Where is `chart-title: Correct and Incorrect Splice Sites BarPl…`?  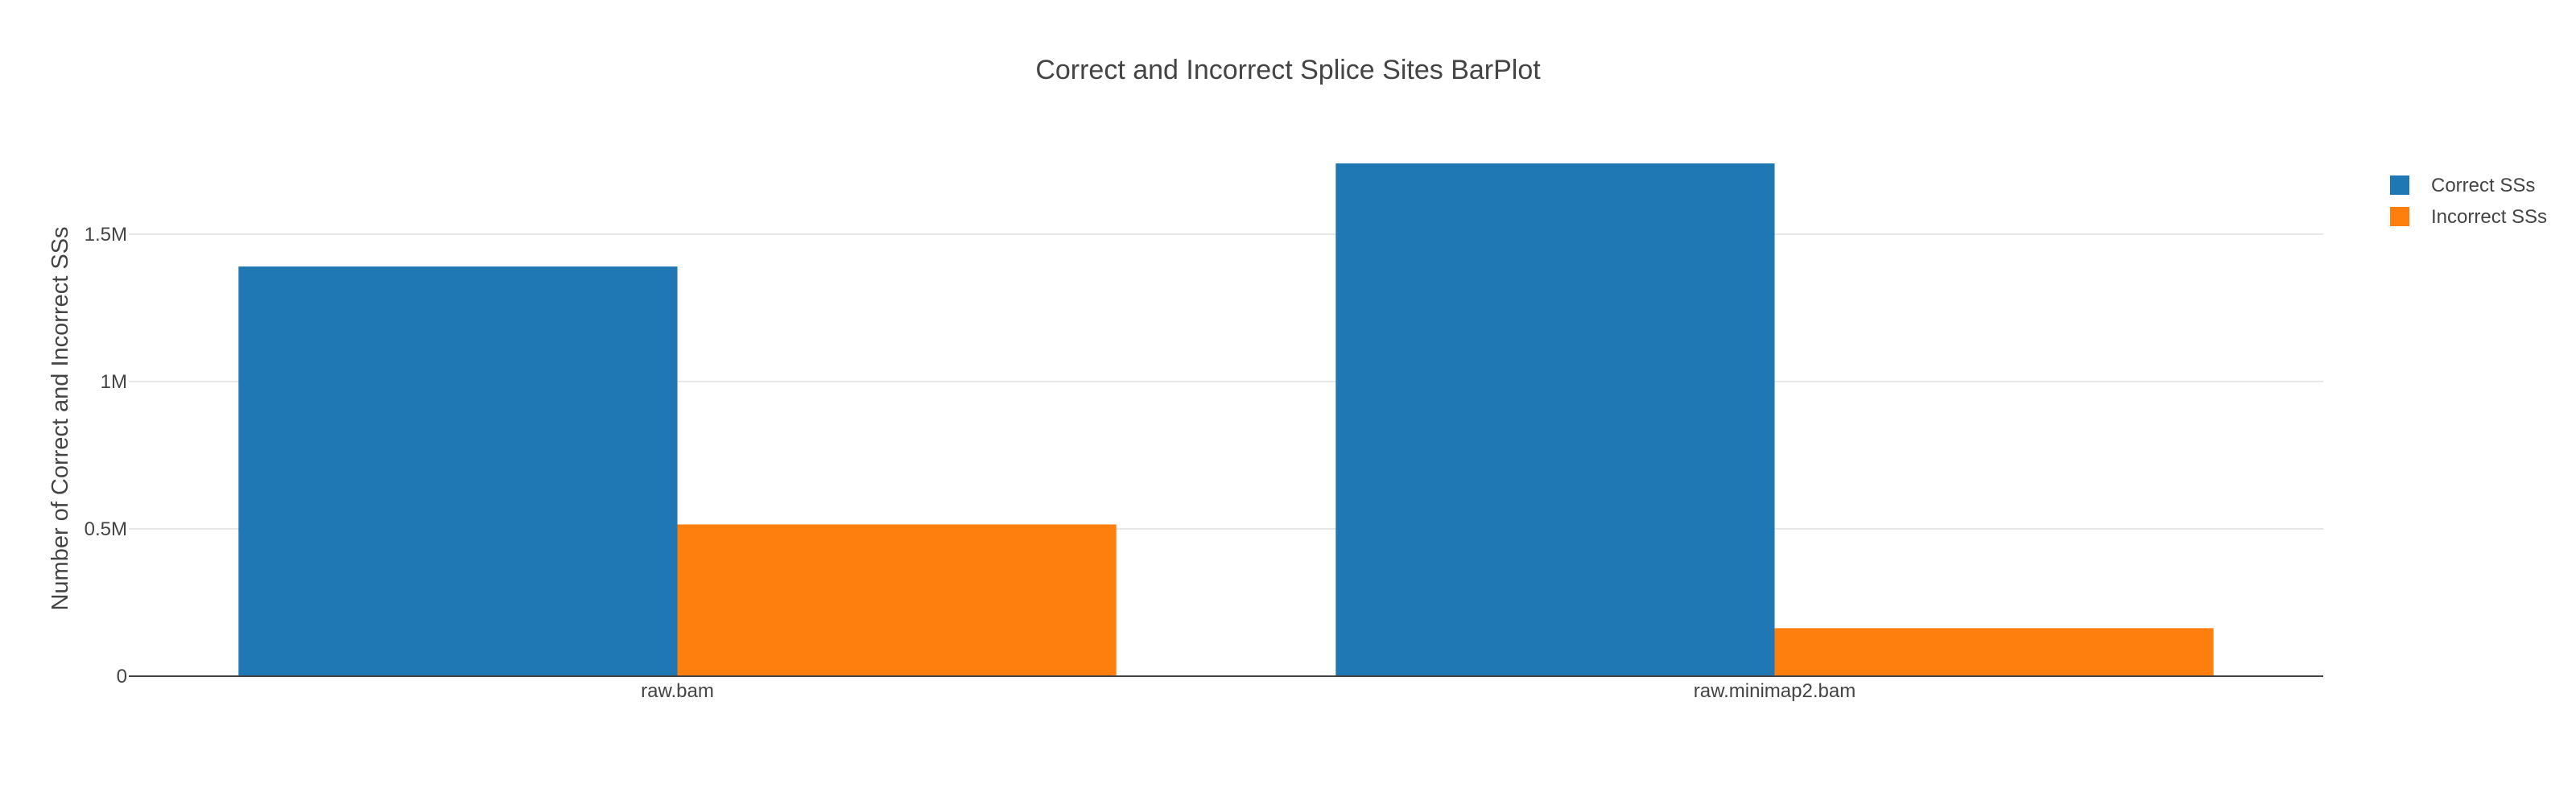 chart-title: Correct and Incorrect Splice Sites BarPl… is located at coordinates (1288, 70).